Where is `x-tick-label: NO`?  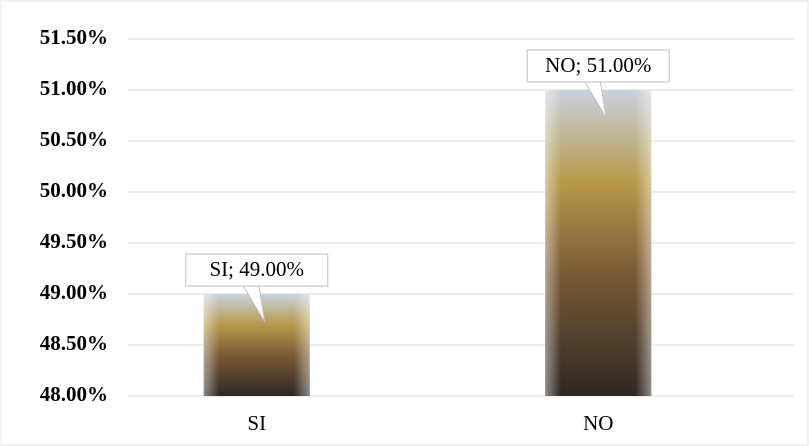 x-tick-label: NO is located at coordinates (598, 423).